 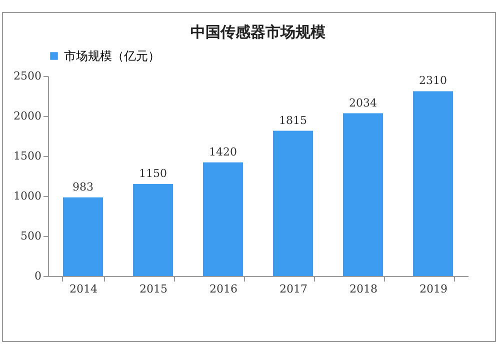 What do you see at coordinates (154, 289) in the screenshot?
I see `x-tick-label: 2015` at bounding box center [154, 289].